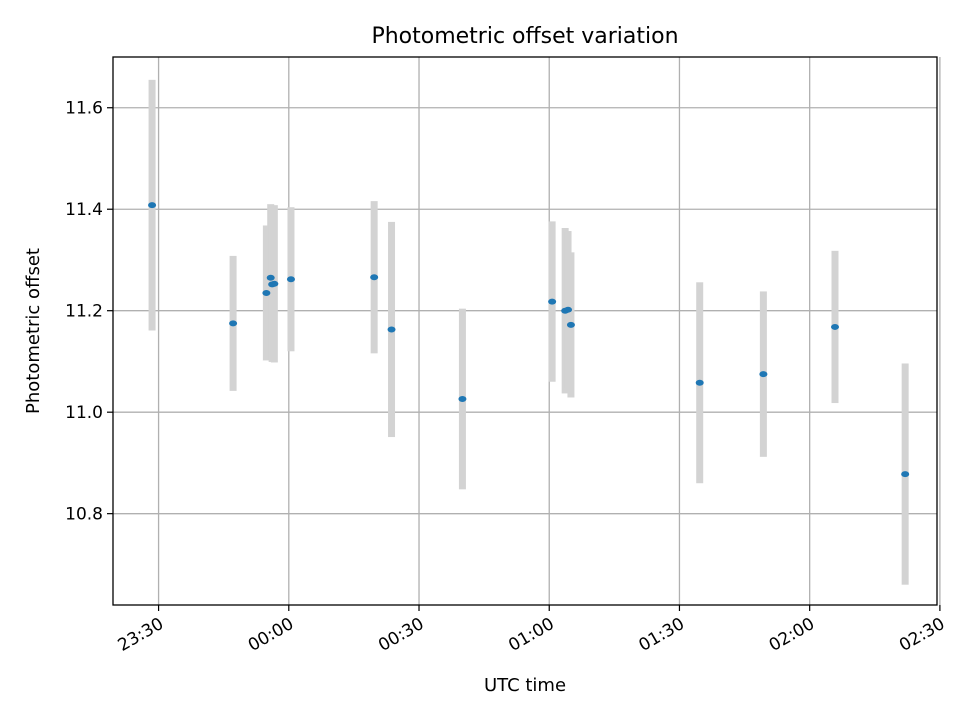 The height and width of the screenshot is (720, 960). Describe the element at coordinates (33, 331) in the screenshot. I see `y-axis-title: Photometric offset` at that location.